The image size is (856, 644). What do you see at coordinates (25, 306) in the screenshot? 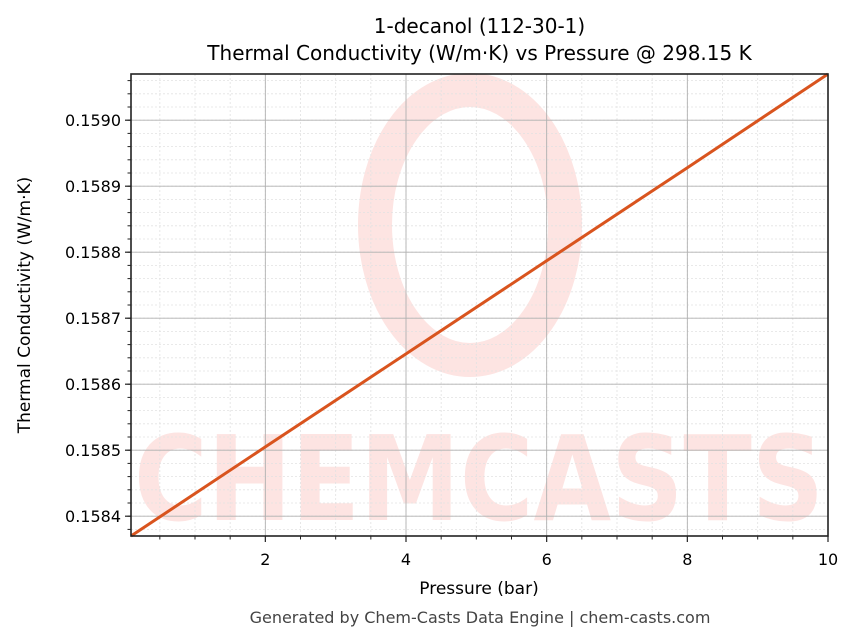
I see `y-axis-label: Thermal Conductivity (W/m·K)` at bounding box center [25, 306].